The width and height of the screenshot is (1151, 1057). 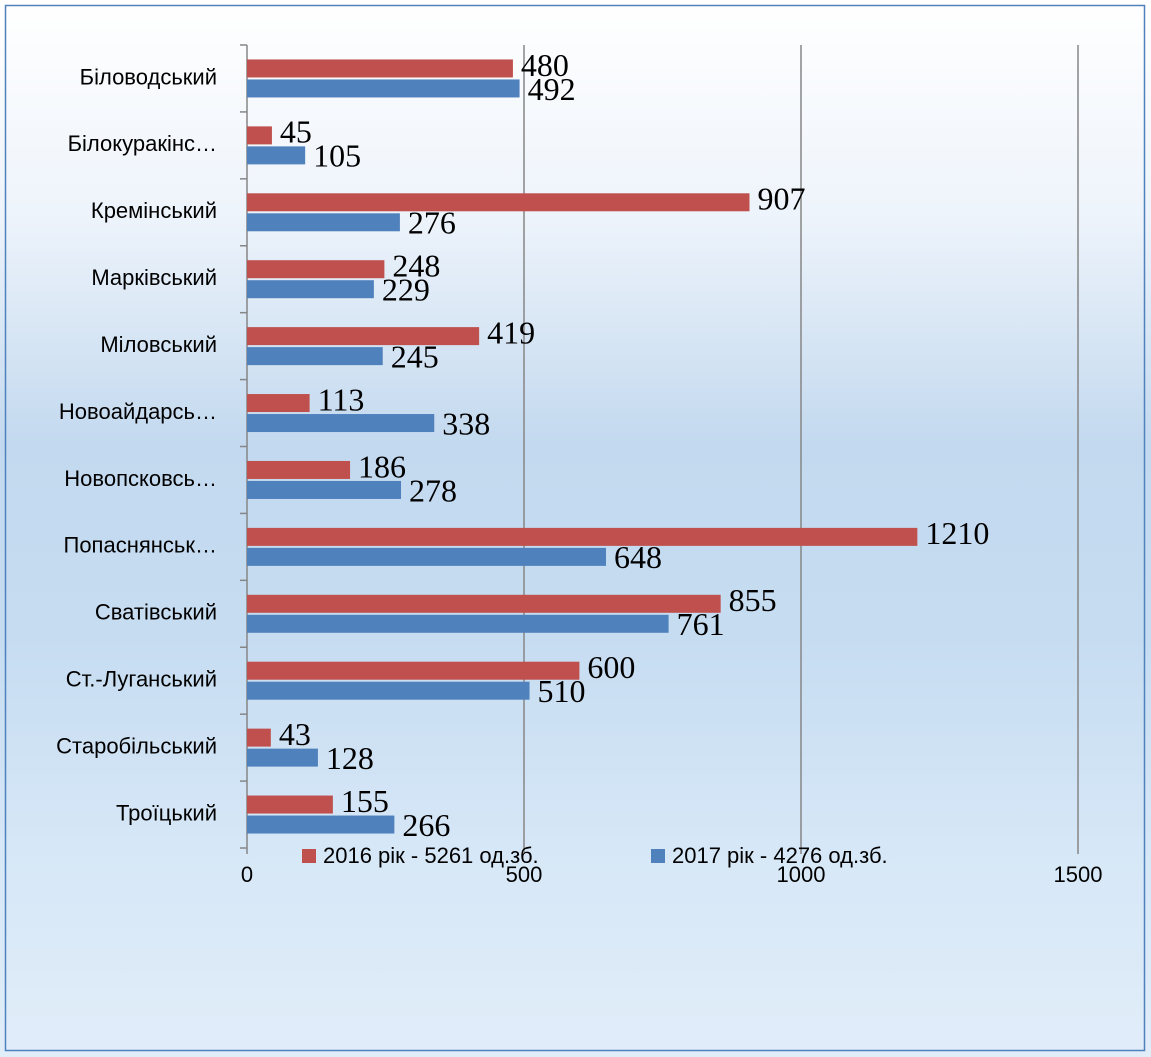 What do you see at coordinates (247, 874) in the screenshot?
I see `x-tick-label: 0` at bounding box center [247, 874].